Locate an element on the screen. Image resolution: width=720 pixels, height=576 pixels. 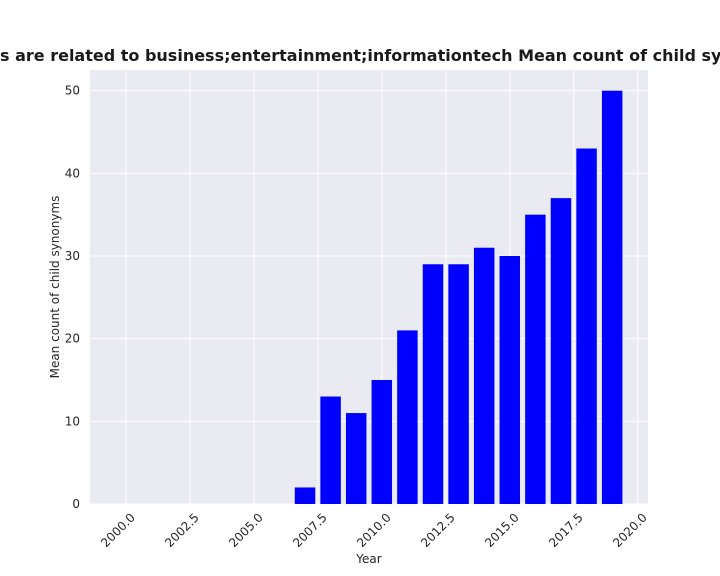
y-tick-label: 10 is located at coordinates (72, 421).